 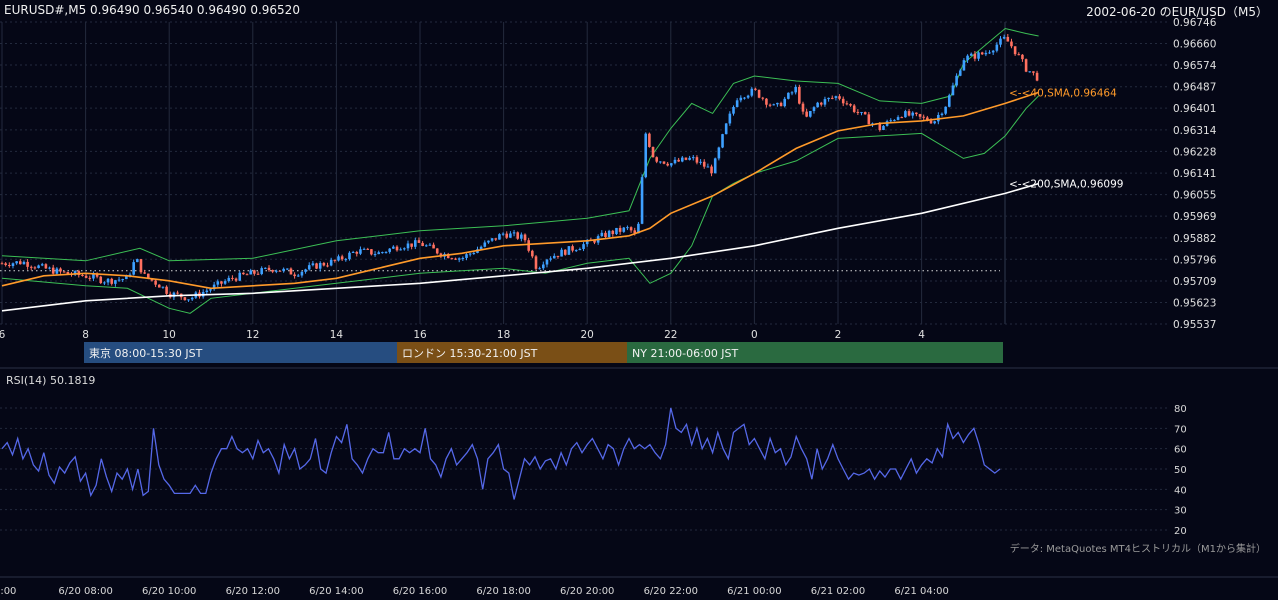 What do you see at coordinates (420, 335) in the screenshot?
I see `time-tick-label: 16` at bounding box center [420, 335].